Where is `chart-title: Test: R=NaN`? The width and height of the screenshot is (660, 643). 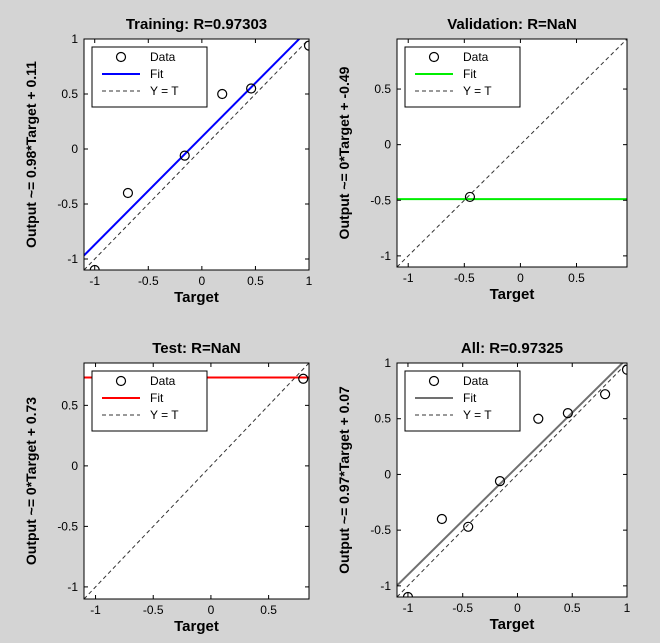 chart-title: Test: R=NaN is located at coordinates (196, 348).